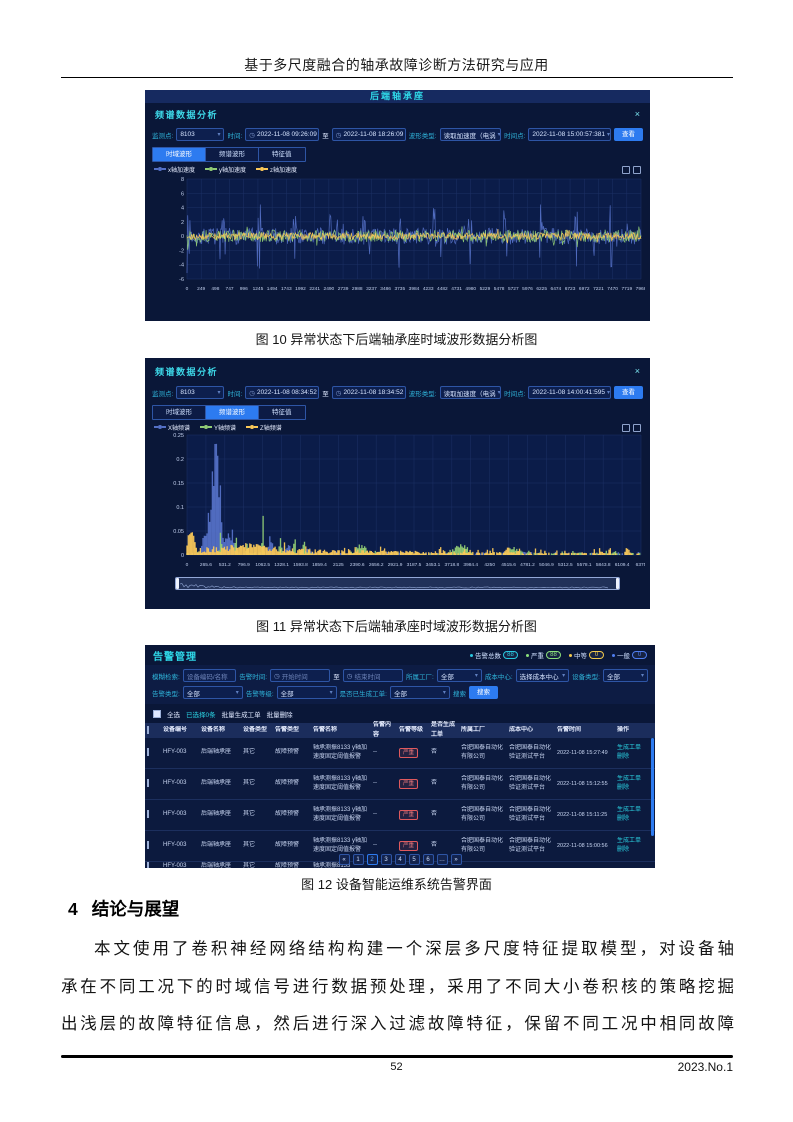 The height and width of the screenshot is (1122, 793). I want to click on select-all-checkbox, so click(157, 714).